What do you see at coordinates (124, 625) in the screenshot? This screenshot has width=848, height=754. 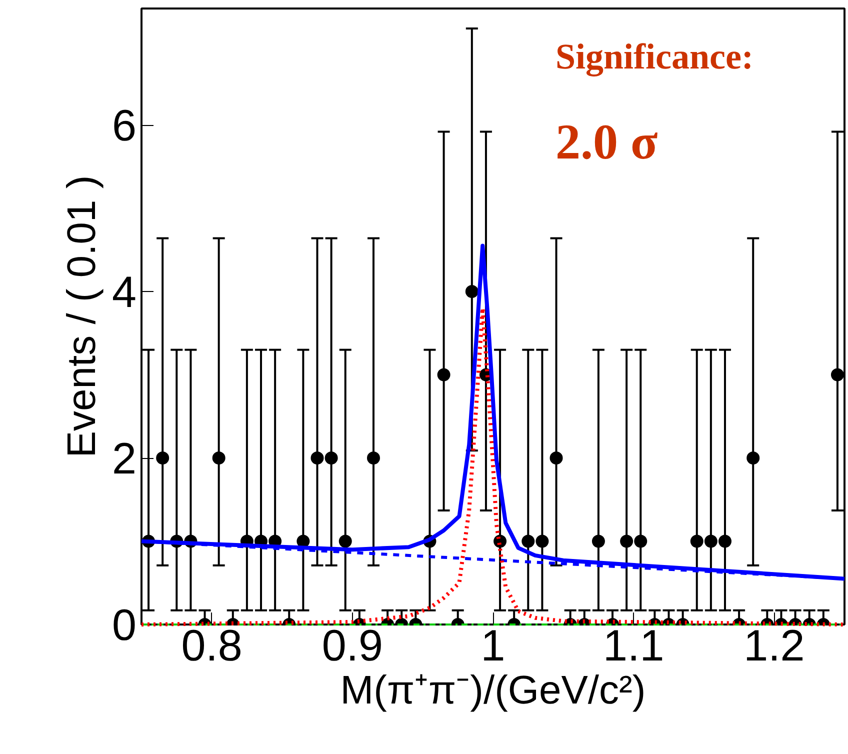 I see `y-tick-label: 0` at bounding box center [124, 625].